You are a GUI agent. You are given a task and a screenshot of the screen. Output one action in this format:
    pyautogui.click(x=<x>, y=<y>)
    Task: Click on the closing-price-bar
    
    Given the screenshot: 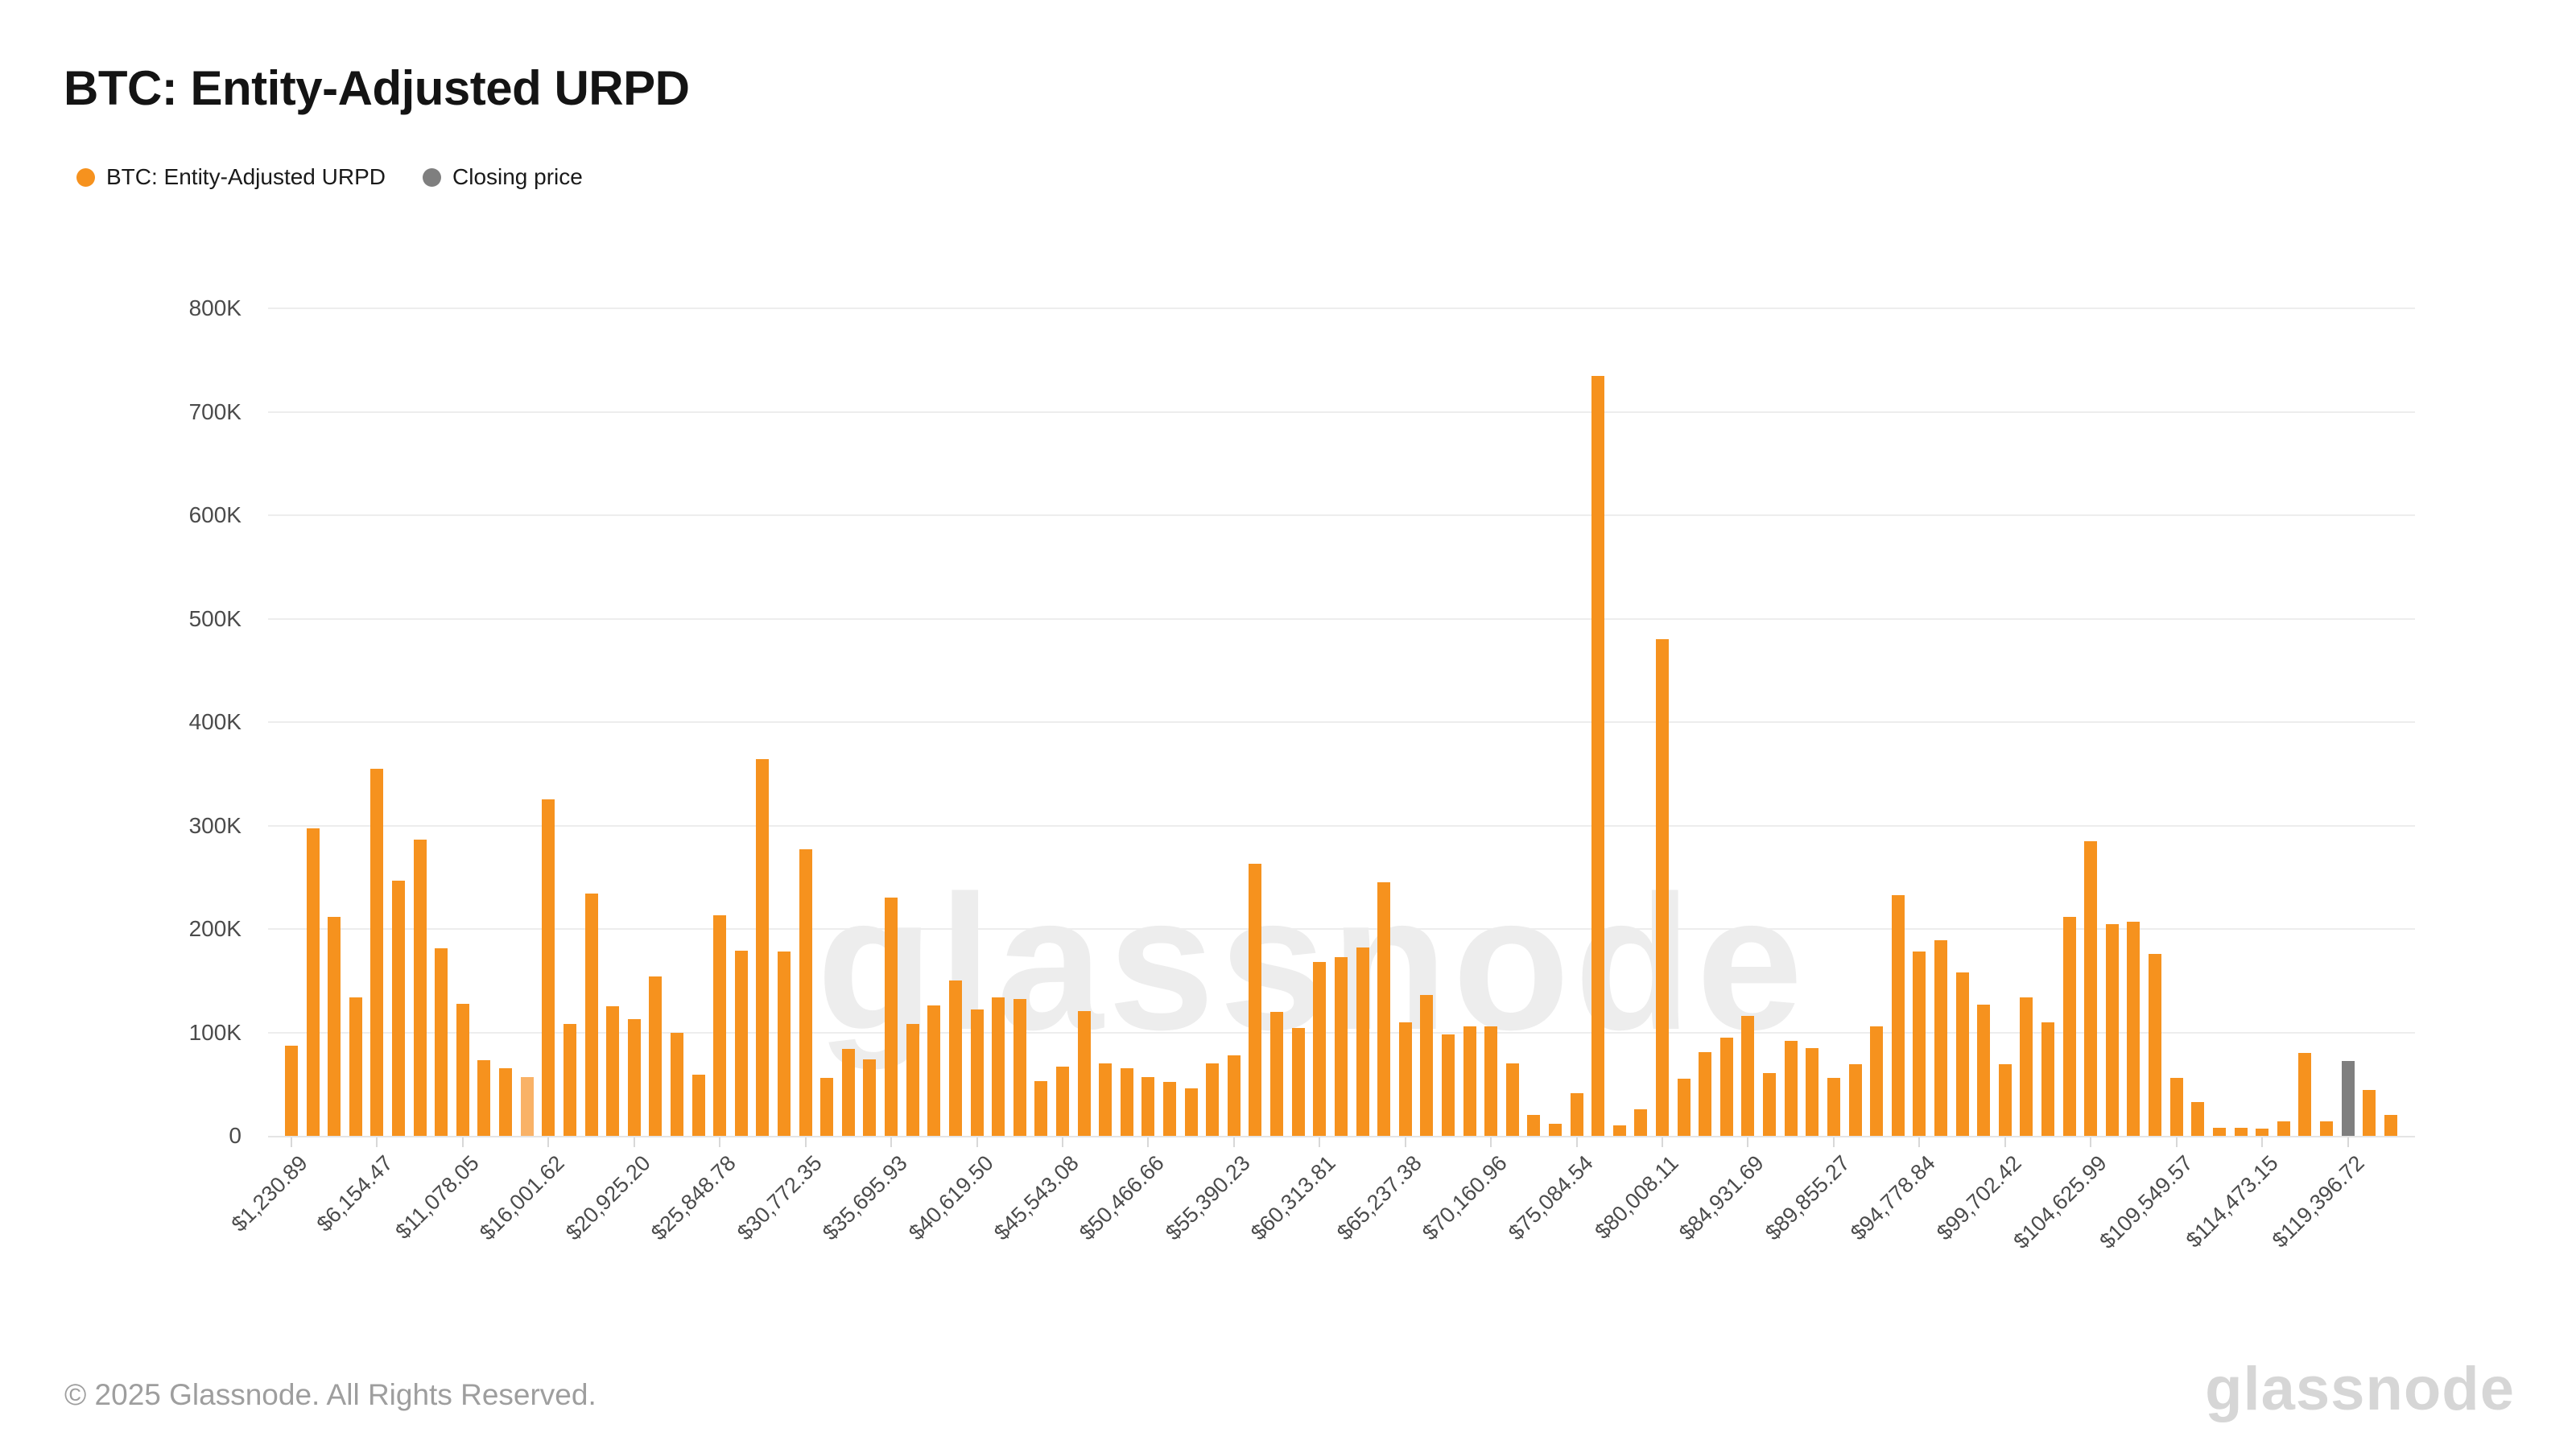 What is the action you would take?
    pyautogui.click(x=2348, y=1098)
    